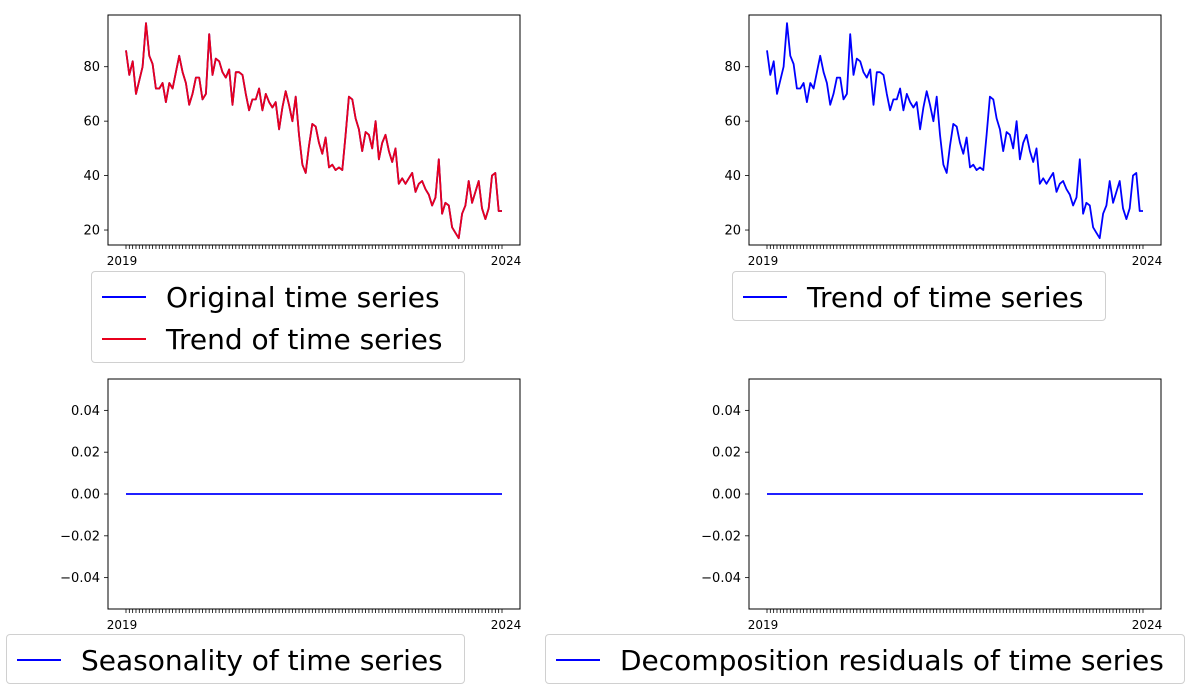 This screenshot has height=700, width=1200. What do you see at coordinates (124, 297) in the screenshot?
I see `legend-swatch-original` at bounding box center [124, 297].